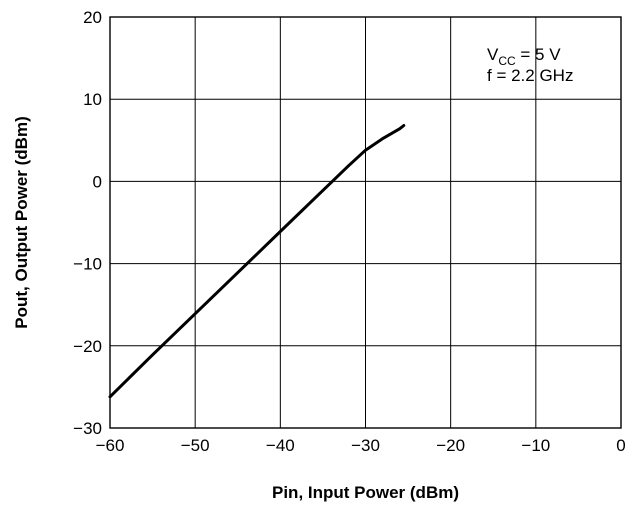 The width and height of the screenshot is (634, 506). What do you see at coordinates (535, 445) in the screenshot?
I see `x-tick-label: −10` at bounding box center [535, 445].